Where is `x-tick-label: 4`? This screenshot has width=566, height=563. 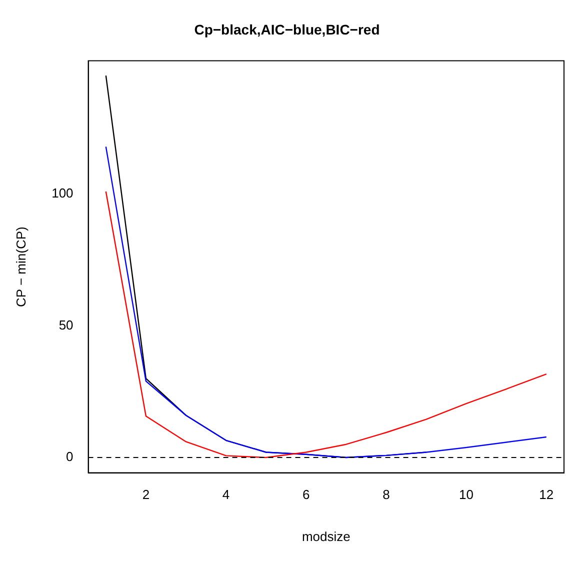 x-tick-label: 4 is located at coordinates (226, 494).